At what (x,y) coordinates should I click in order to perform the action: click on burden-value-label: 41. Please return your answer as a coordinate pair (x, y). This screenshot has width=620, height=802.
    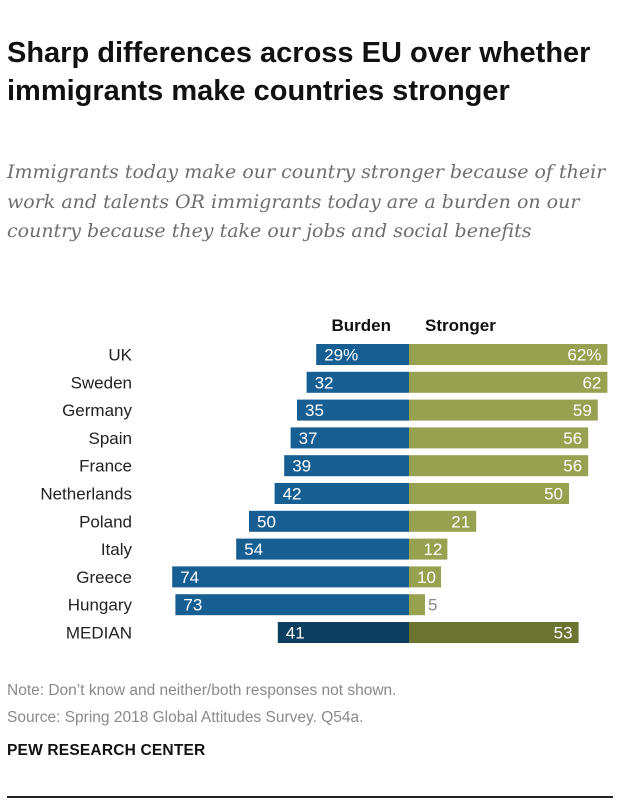
    Looking at the image, I should click on (295, 633).